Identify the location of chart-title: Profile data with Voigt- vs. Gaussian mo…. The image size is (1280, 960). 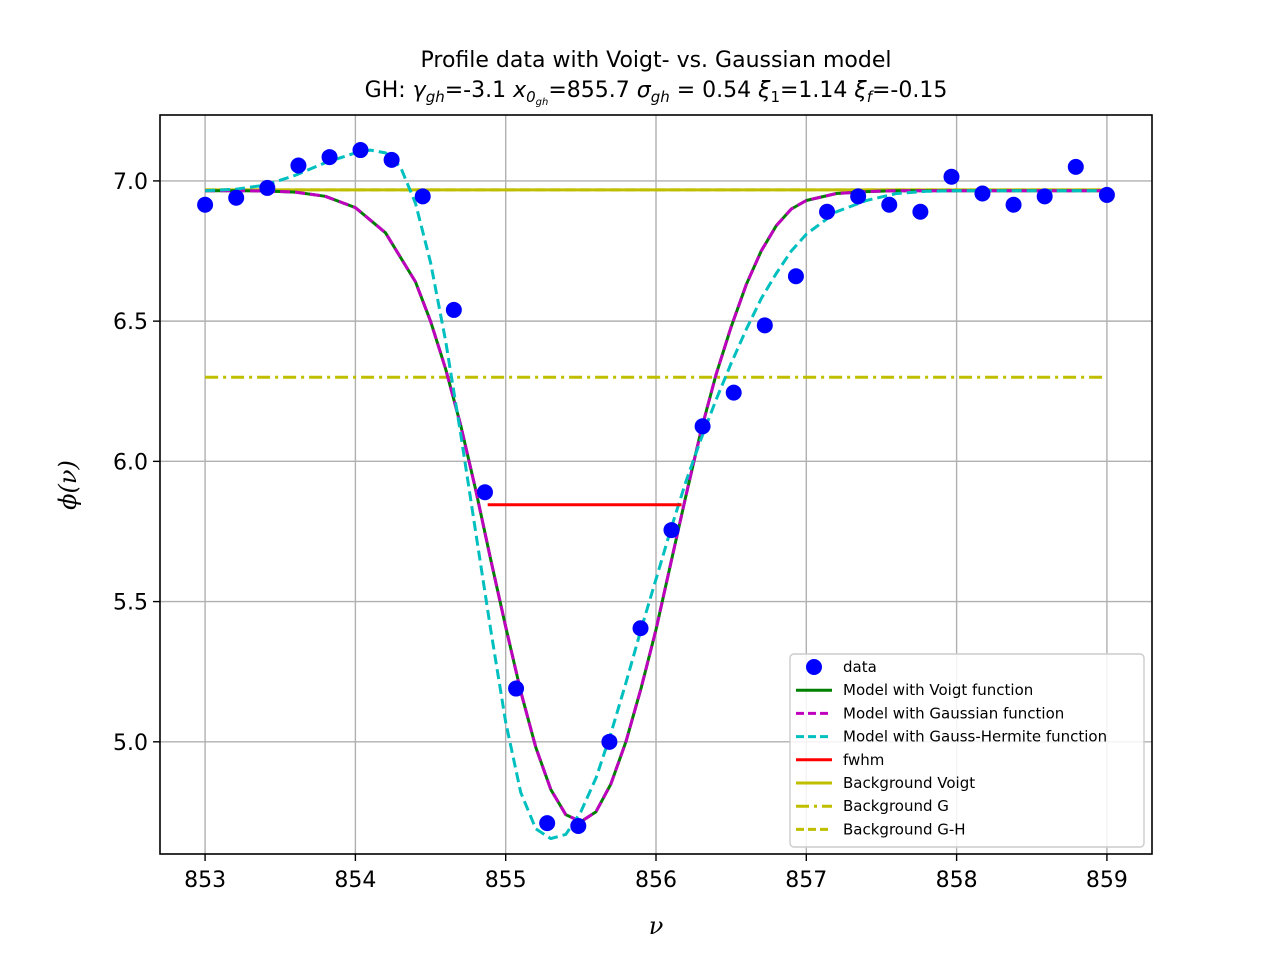
(656, 60).